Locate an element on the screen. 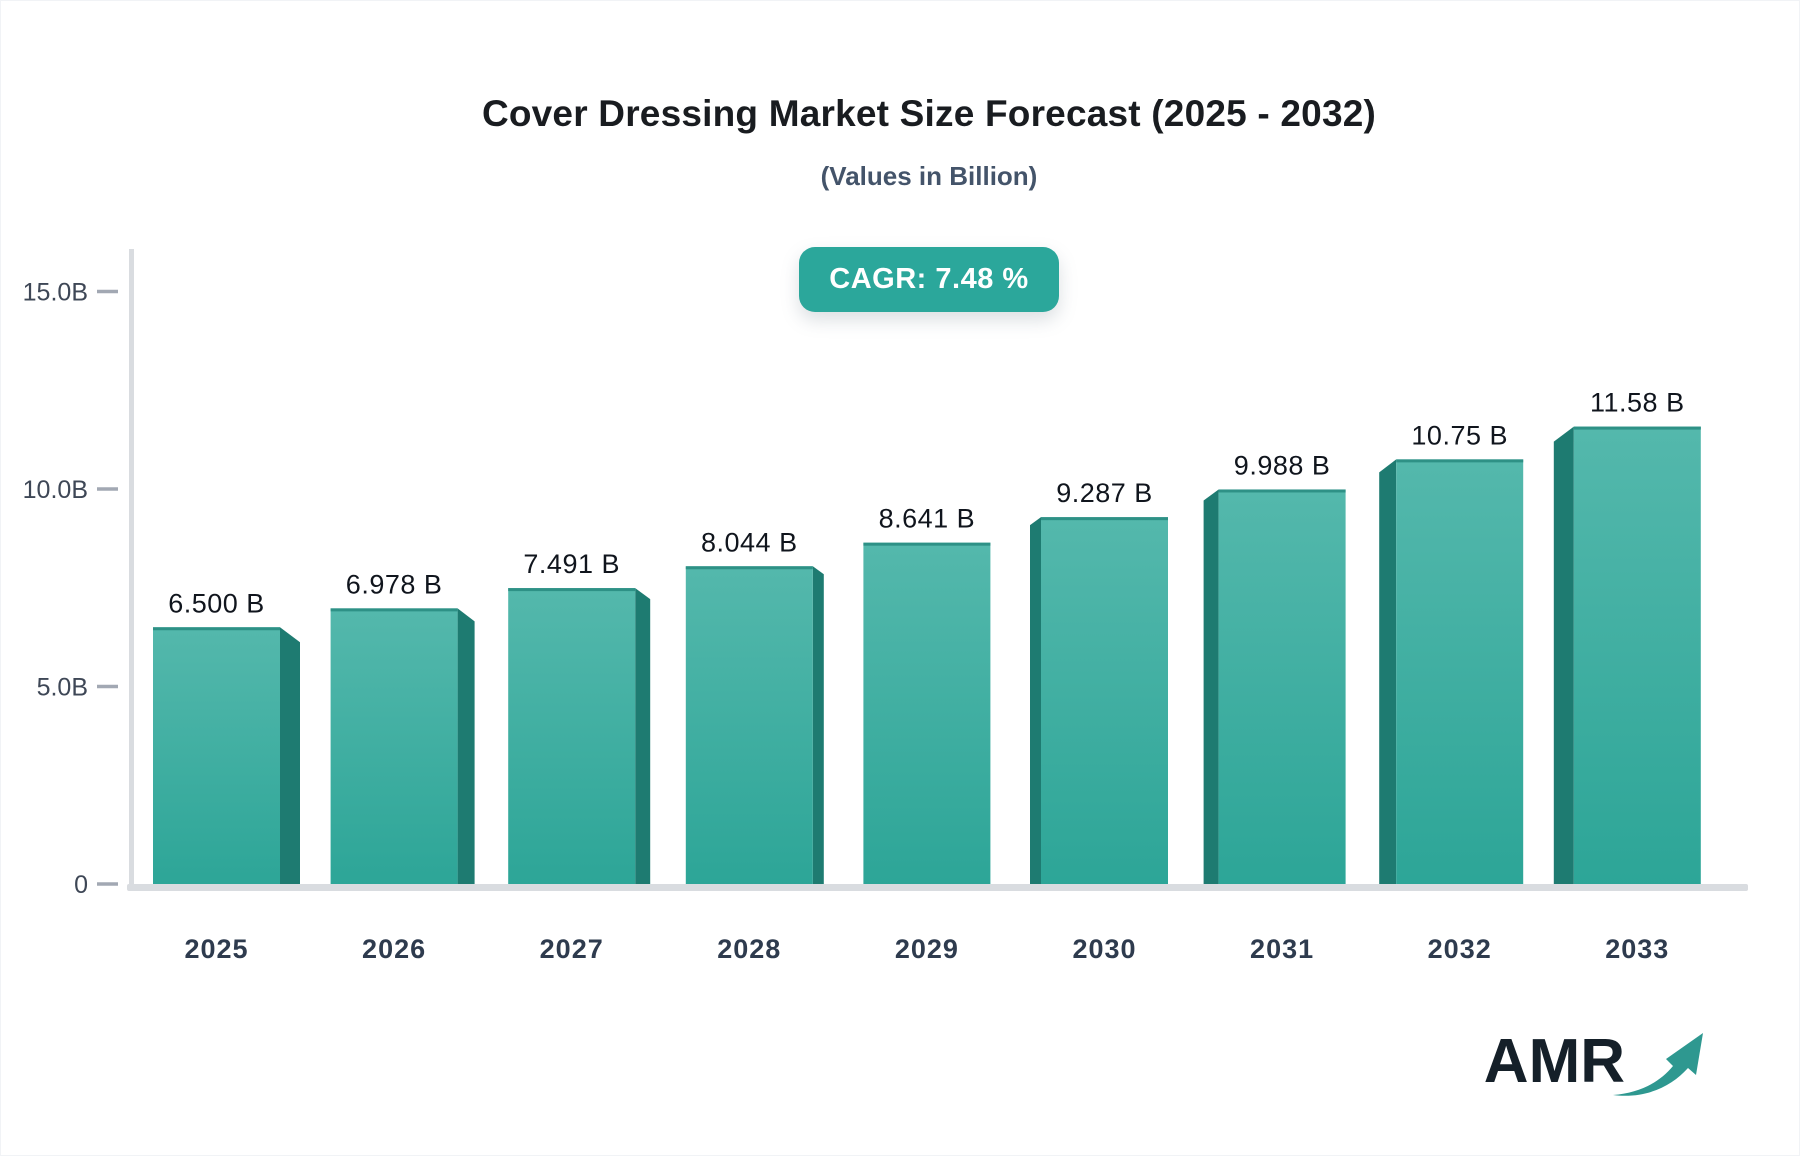  bar-value-label: 8.044 B is located at coordinates (749, 542).